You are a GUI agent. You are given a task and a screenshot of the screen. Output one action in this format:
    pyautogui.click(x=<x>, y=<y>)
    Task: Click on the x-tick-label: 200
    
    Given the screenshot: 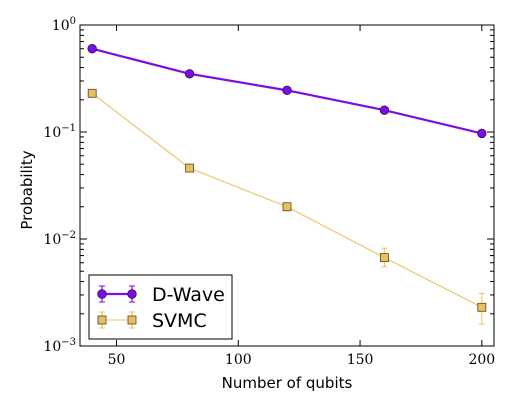 What is the action you would take?
    pyautogui.click(x=481, y=360)
    